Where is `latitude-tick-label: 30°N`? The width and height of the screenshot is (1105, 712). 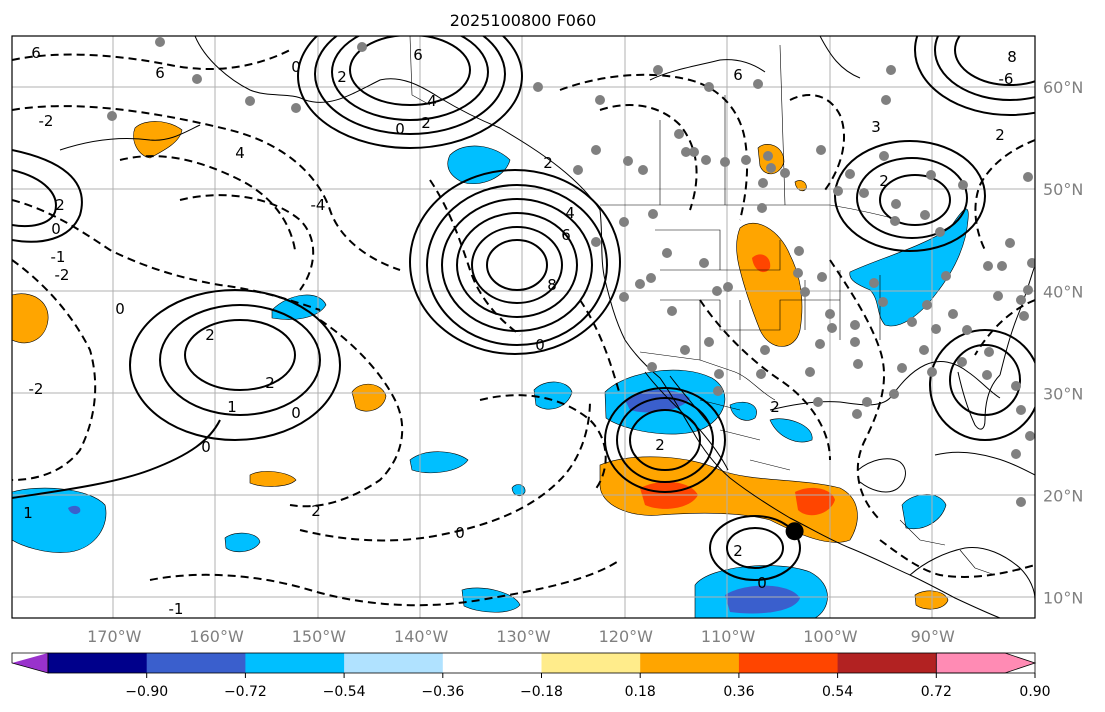 latitude-tick-label: 30°N is located at coordinates (1063, 393).